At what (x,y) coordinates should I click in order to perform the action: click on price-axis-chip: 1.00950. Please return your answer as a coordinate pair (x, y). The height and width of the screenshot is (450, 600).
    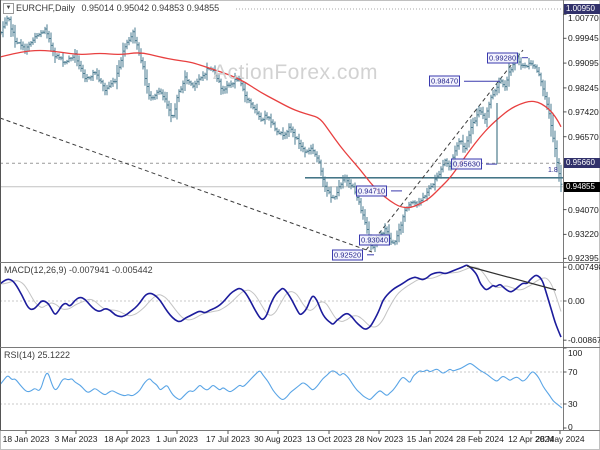
    Looking at the image, I should click on (582, 9).